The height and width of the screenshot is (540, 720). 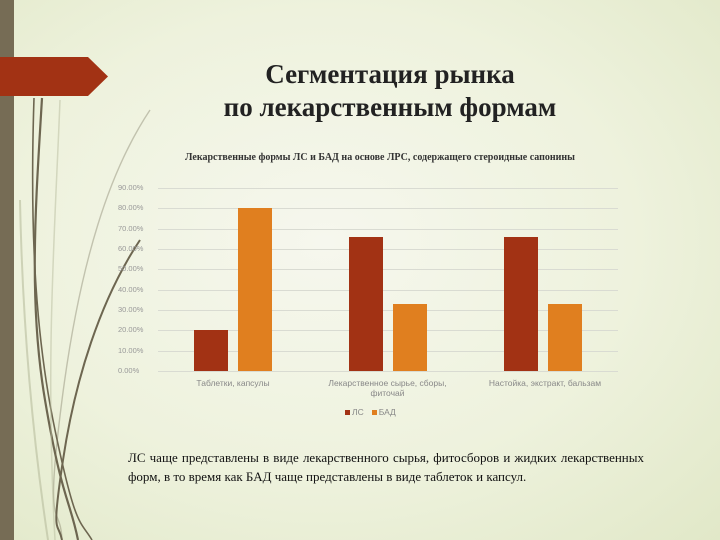 What do you see at coordinates (54, 76) in the screenshot?
I see `title-arrow-marker` at bounding box center [54, 76].